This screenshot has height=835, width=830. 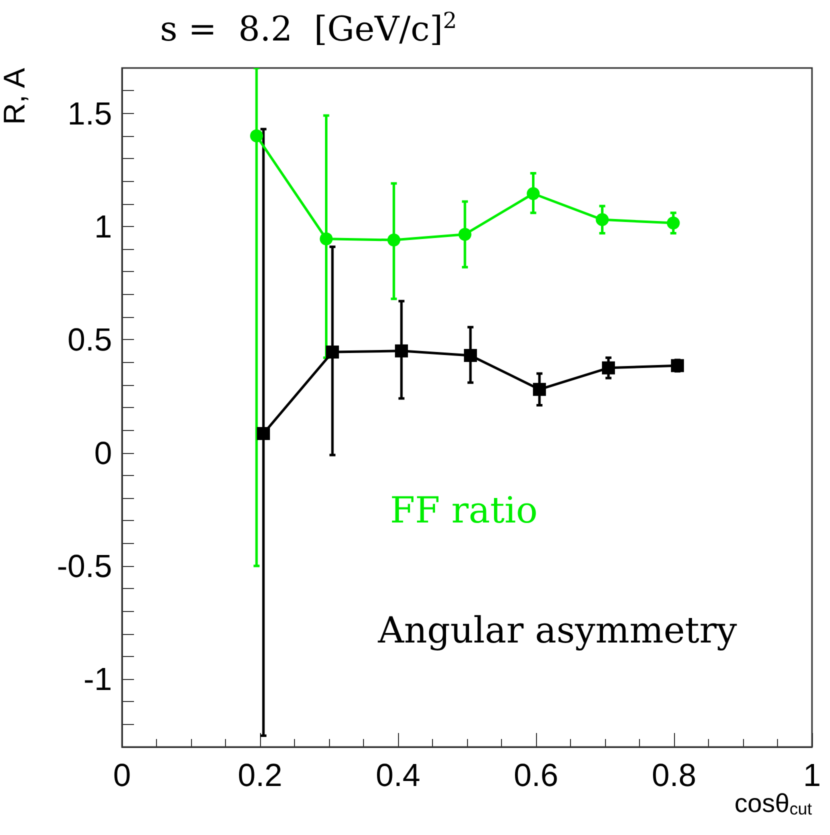 What do you see at coordinates (98, 679) in the screenshot?
I see `y-tick-label: -1` at bounding box center [98, 679].